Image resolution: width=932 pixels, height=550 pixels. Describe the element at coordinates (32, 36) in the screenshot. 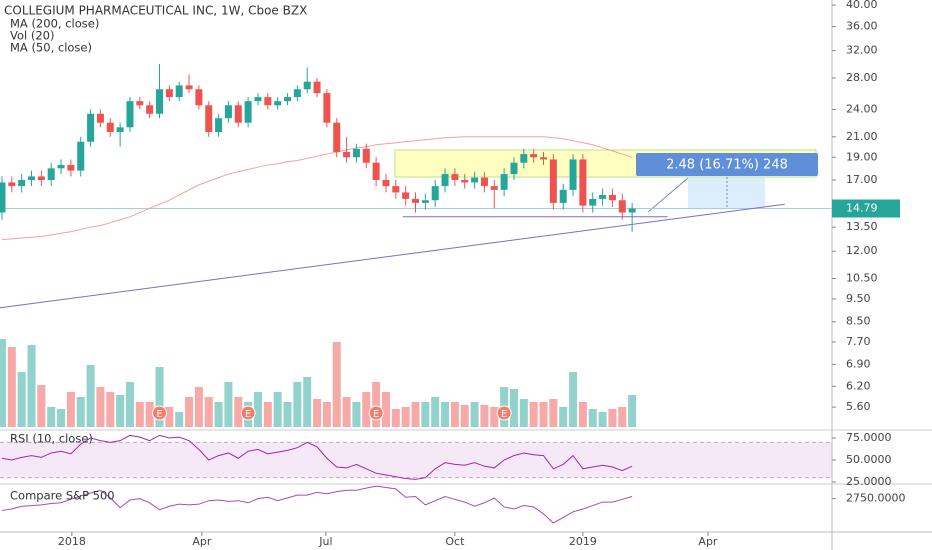

I see `indicator-label: Vol (20)` at that location.